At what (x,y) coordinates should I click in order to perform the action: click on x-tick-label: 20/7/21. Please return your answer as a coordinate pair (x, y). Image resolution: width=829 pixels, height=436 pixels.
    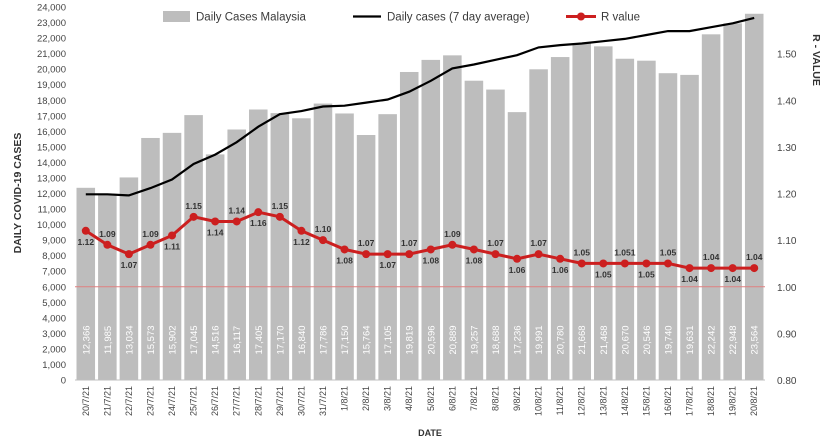
    Looking at the image, I should click on (86, 401).